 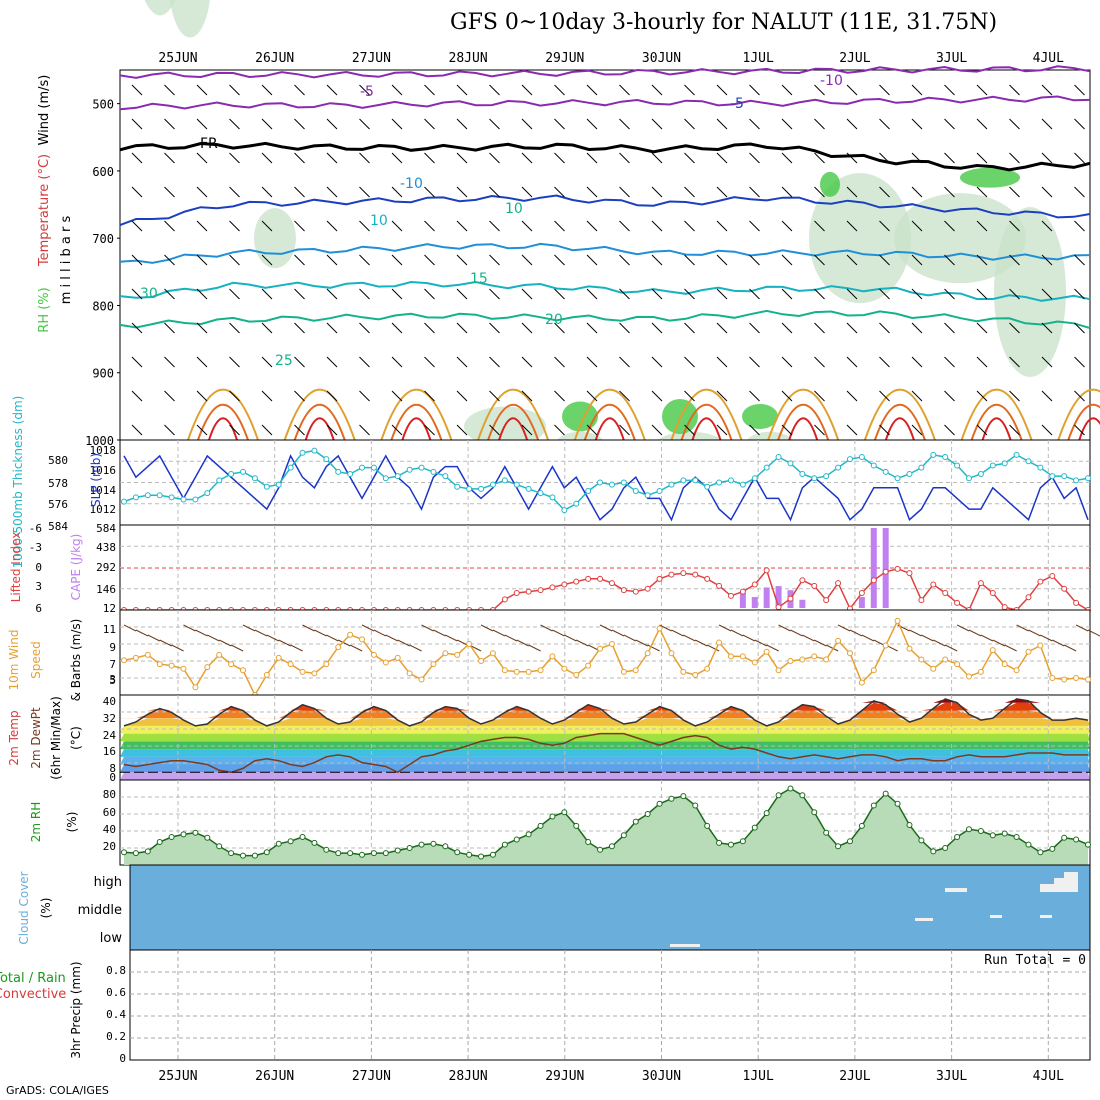 What do you see at coordinates (44, 110) in the screenshot?
I see `upper-side-label-0: Wind (m/s)` at bounding box center [44, 110].